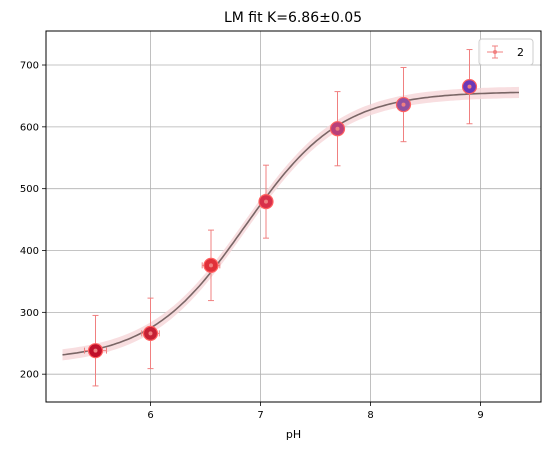  What do you see at coordinates (293, 434) in the screenshot?
I see `x-axis-label: pH` at bounding box center [293, 434].